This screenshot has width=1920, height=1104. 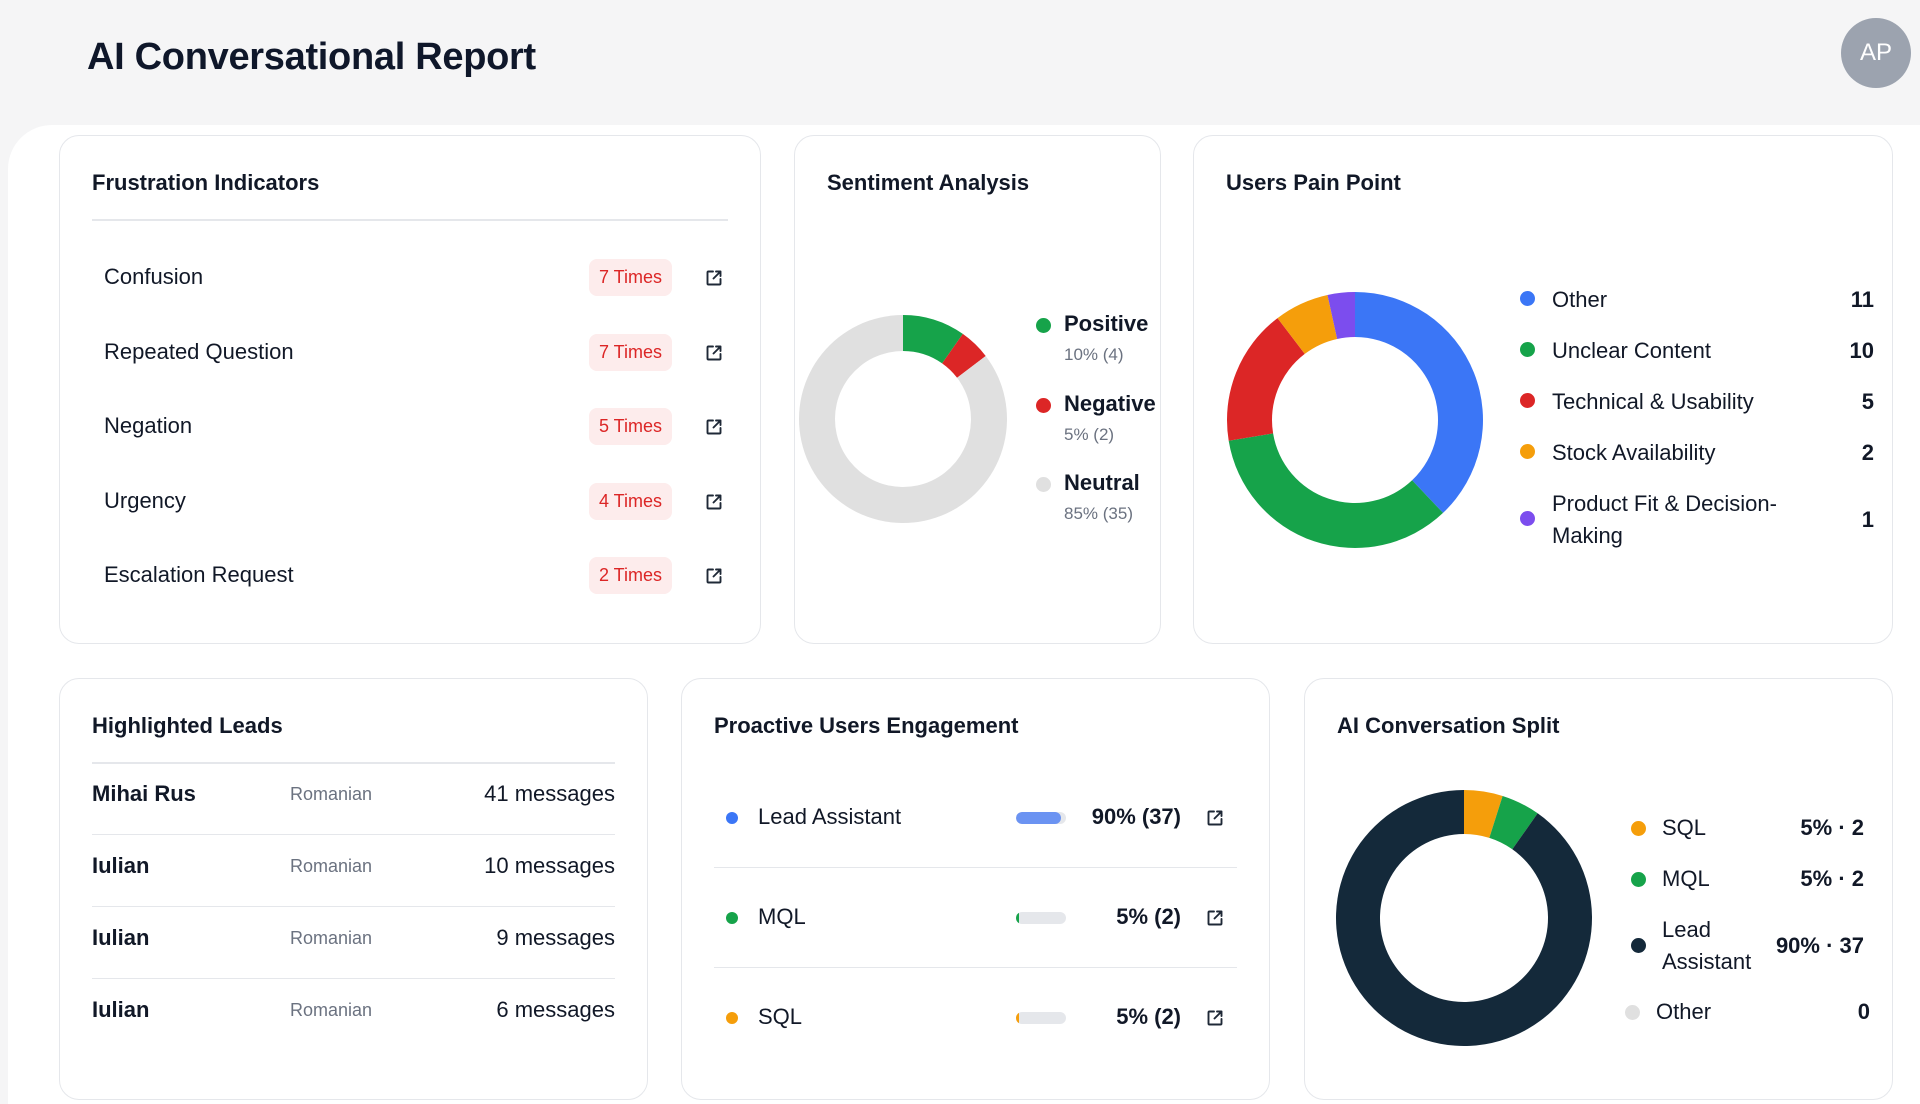 What do you see at coordinates (964, 355) in the screenshot?
I see `sentiment-slice-negative` at bounding box center [964, 355].